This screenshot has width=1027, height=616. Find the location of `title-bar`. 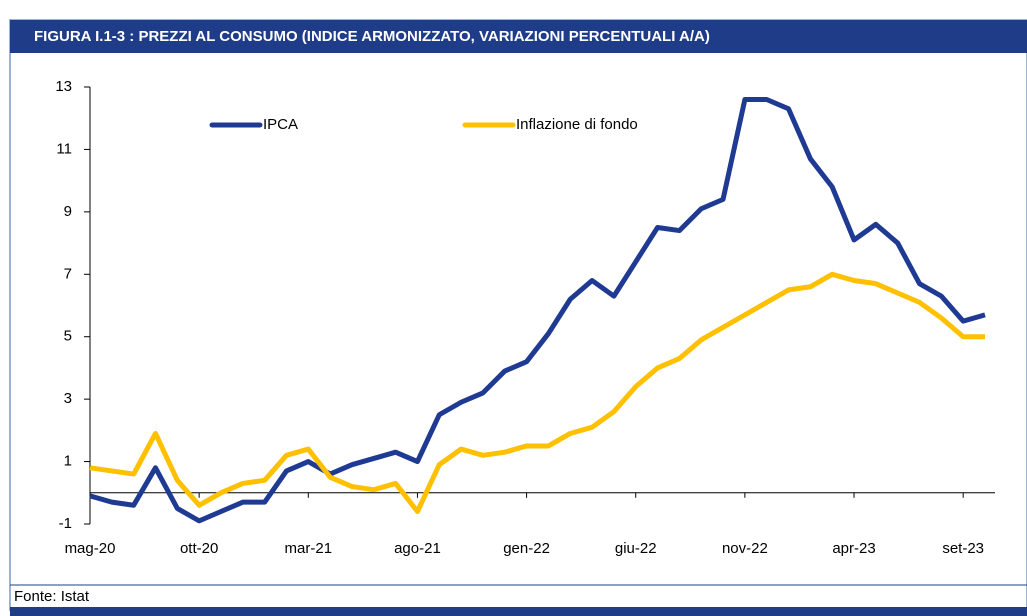

title-bar is located at coordinates (518, 36).